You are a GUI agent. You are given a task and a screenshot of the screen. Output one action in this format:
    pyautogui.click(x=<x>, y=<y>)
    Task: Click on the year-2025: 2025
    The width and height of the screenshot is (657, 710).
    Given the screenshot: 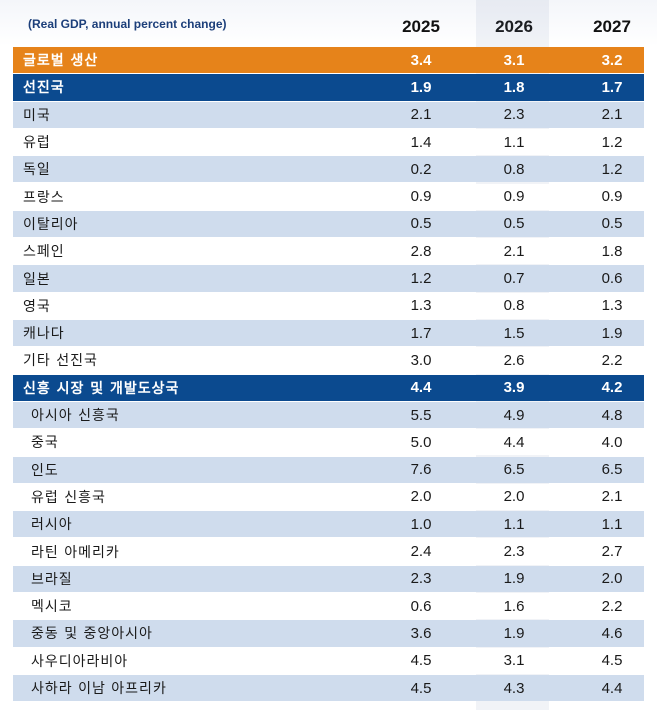 What is the action you would take?
    pyautogui.click(x=421, y=26)
    